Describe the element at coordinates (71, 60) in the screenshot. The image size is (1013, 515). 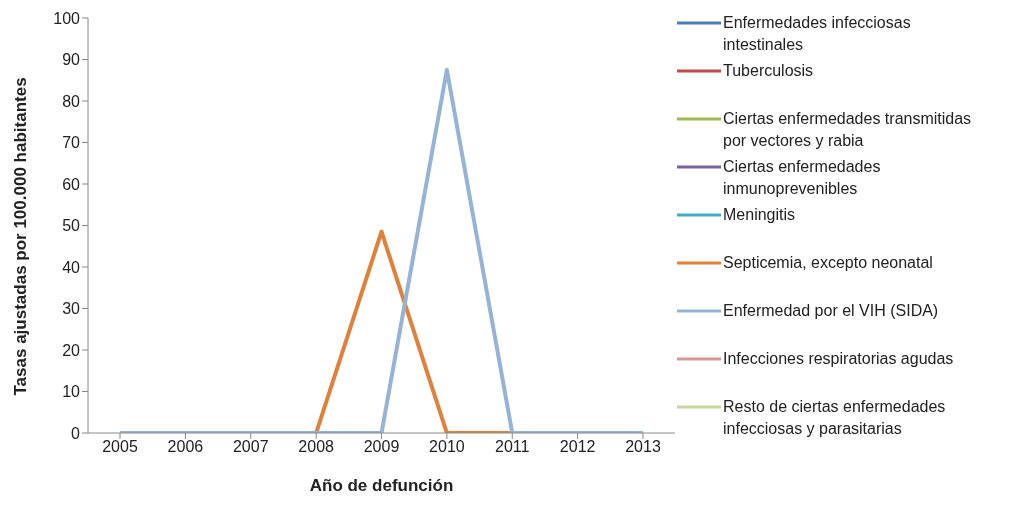
I see `y-tick-label: 90` at that location.